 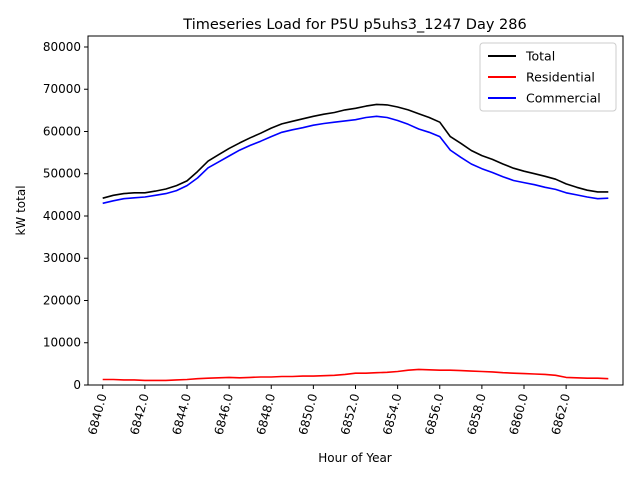 I want to click on y-tick-label: 40000, so click(x=62, y=216).